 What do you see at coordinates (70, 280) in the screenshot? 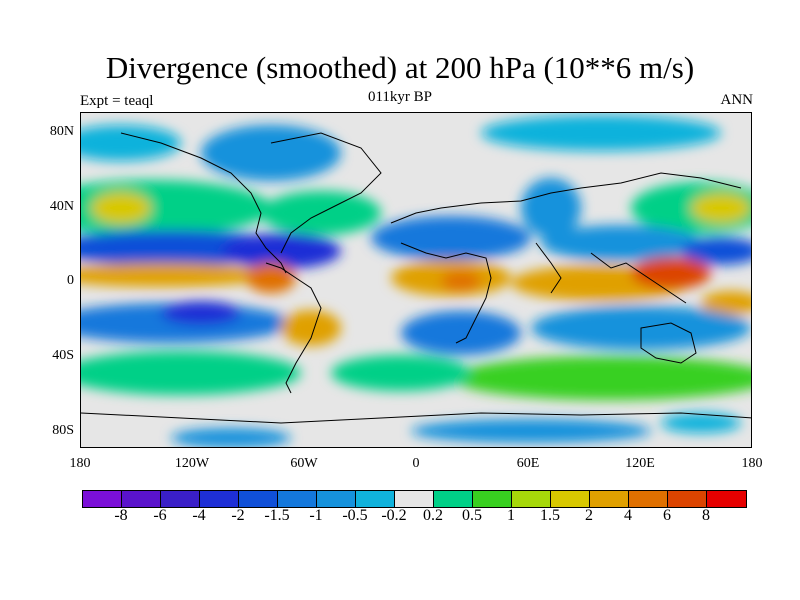
I see `lat-label: 0` at bounding box center [70, 280].